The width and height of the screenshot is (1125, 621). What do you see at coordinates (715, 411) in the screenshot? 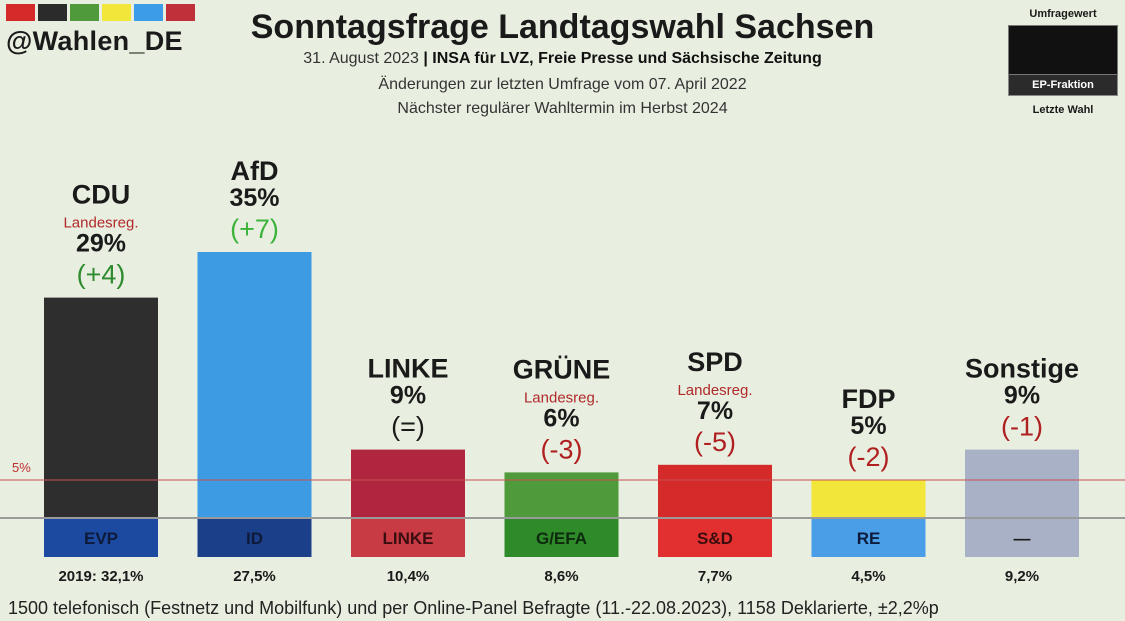
I see `value-label: 7%` at bounding box center [715, 411].